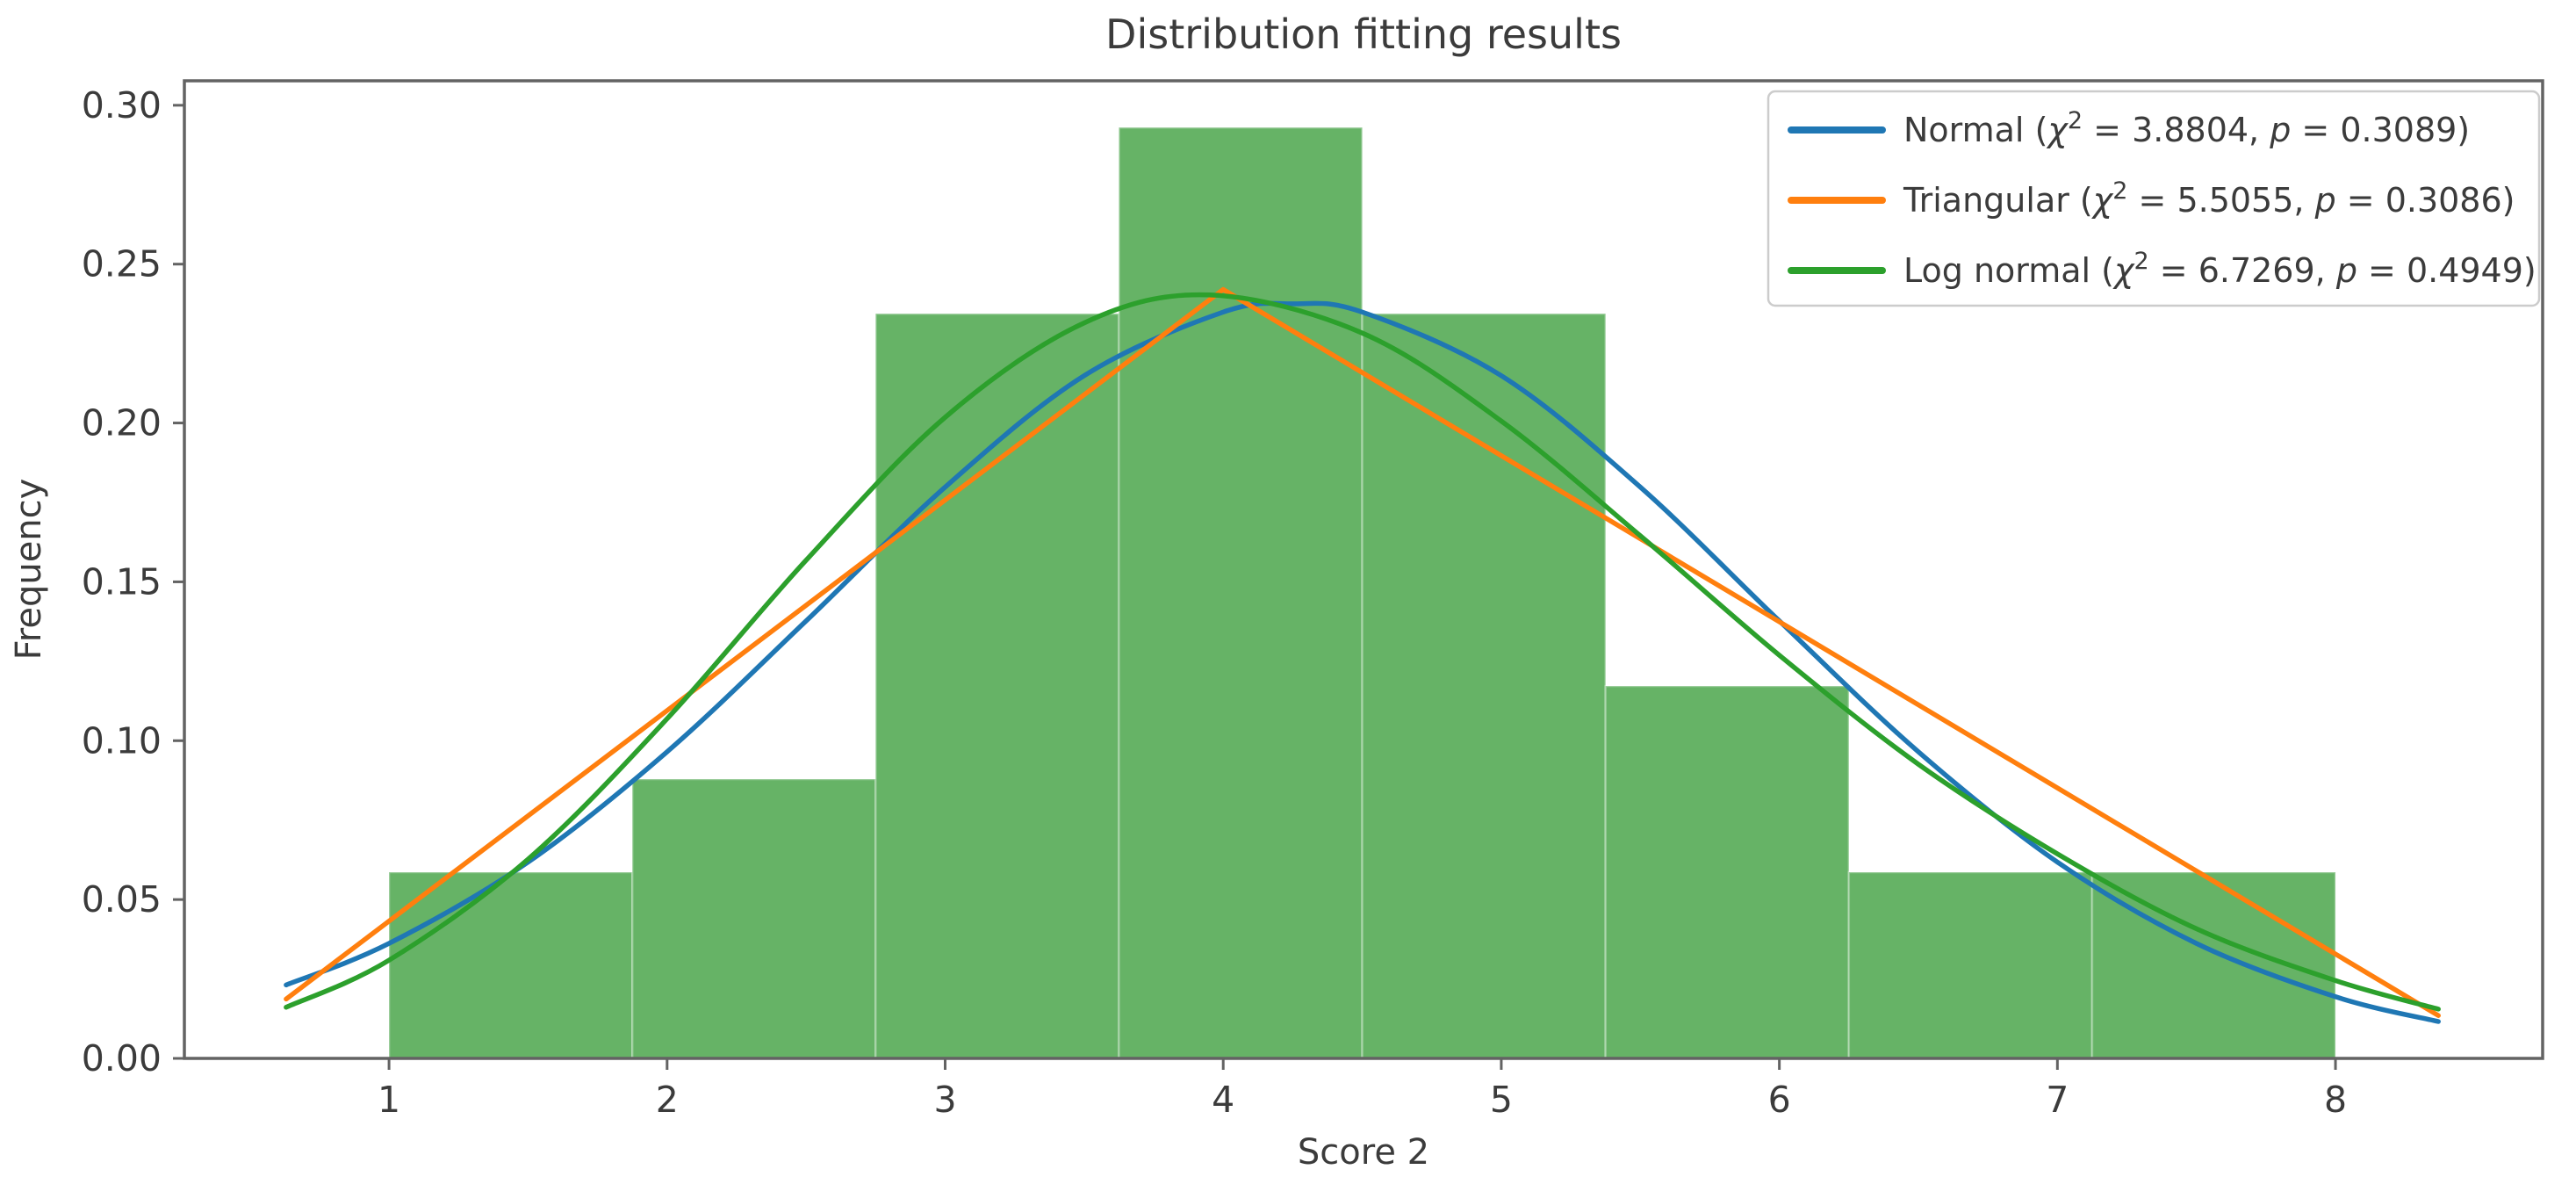  Describe the element at coordinates (122, 1058) in the screenshot. I see `y-tick-label: 0.00` at that location.